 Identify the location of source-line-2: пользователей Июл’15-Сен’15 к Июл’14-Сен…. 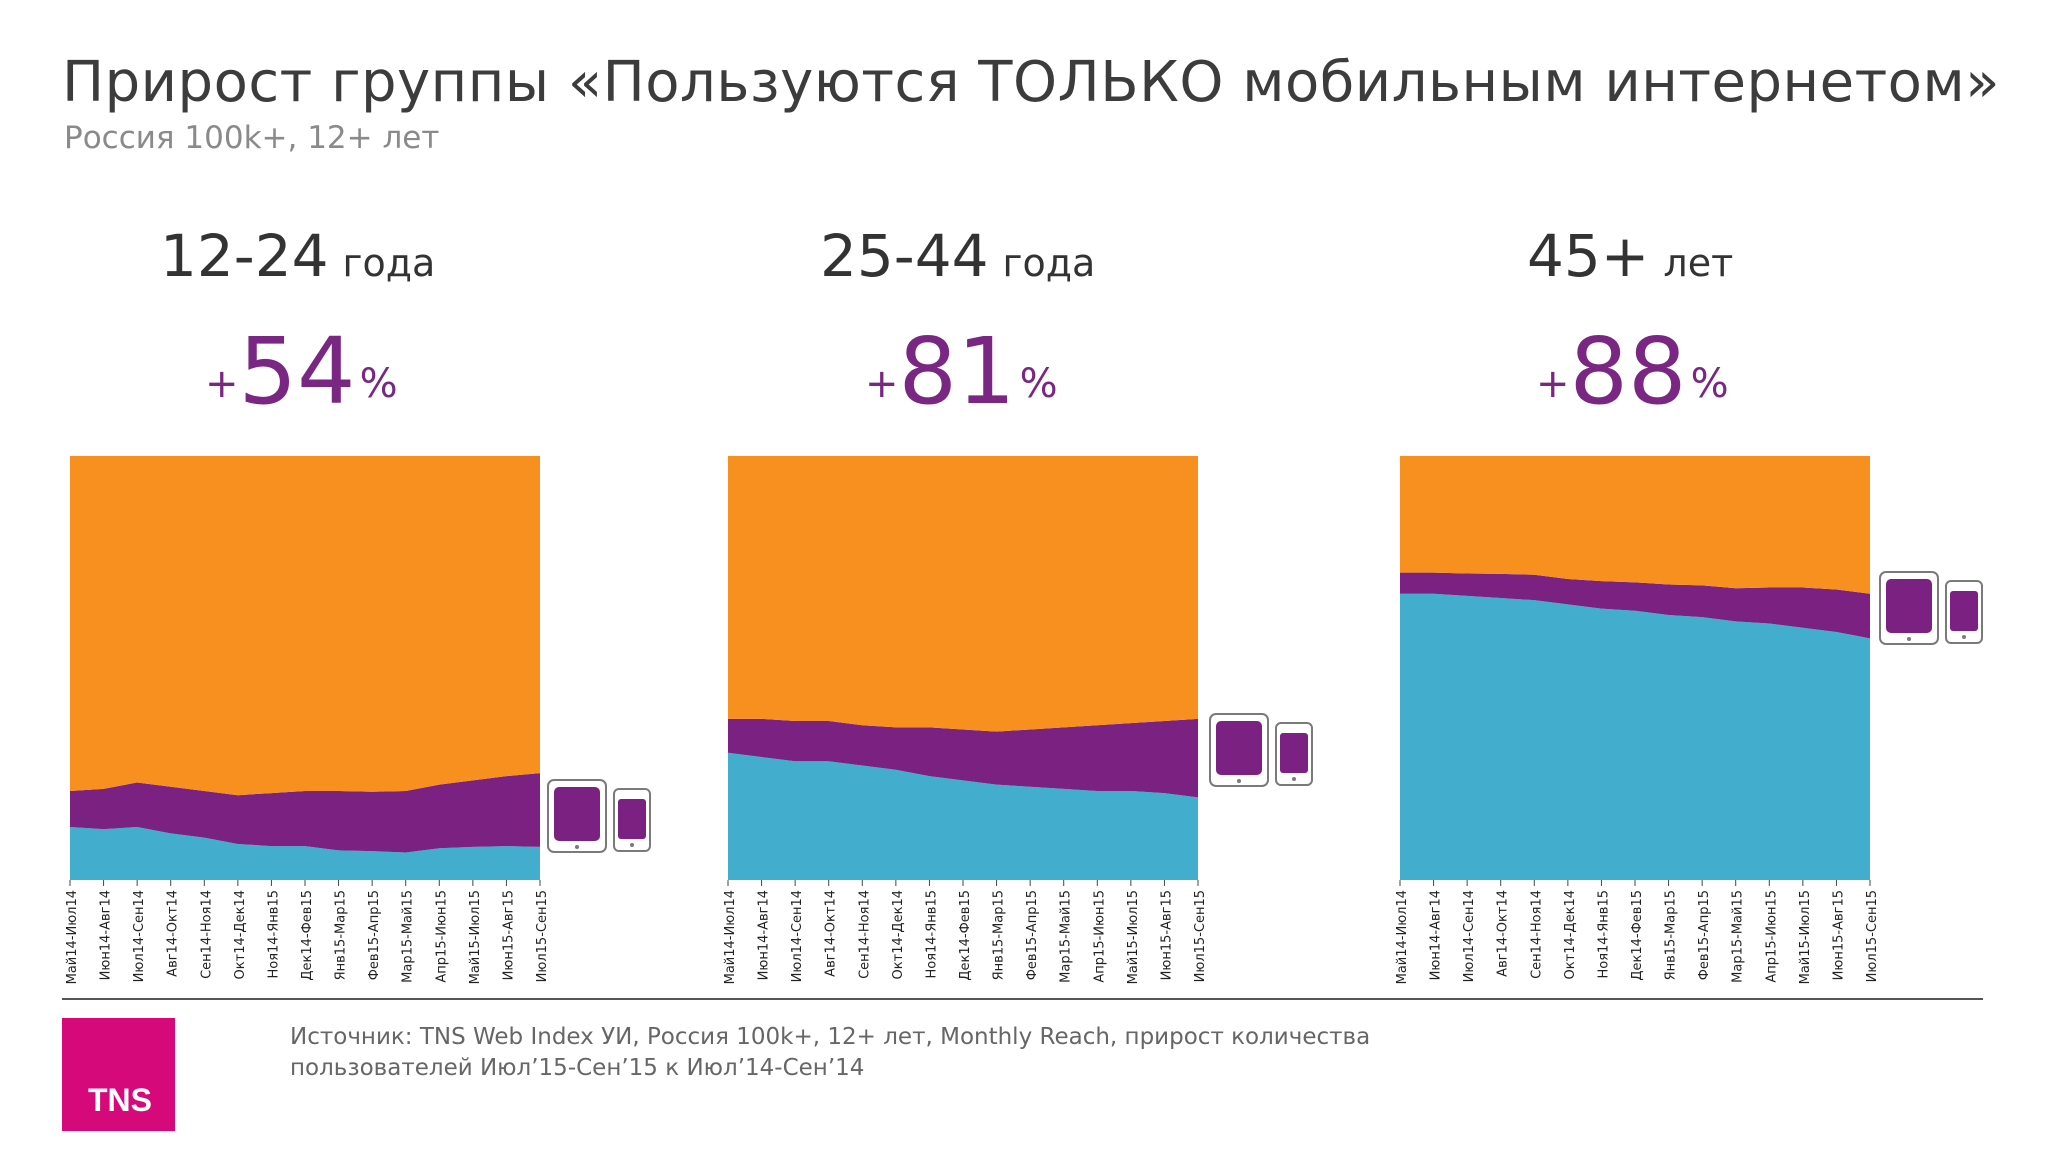
(577, 1068).